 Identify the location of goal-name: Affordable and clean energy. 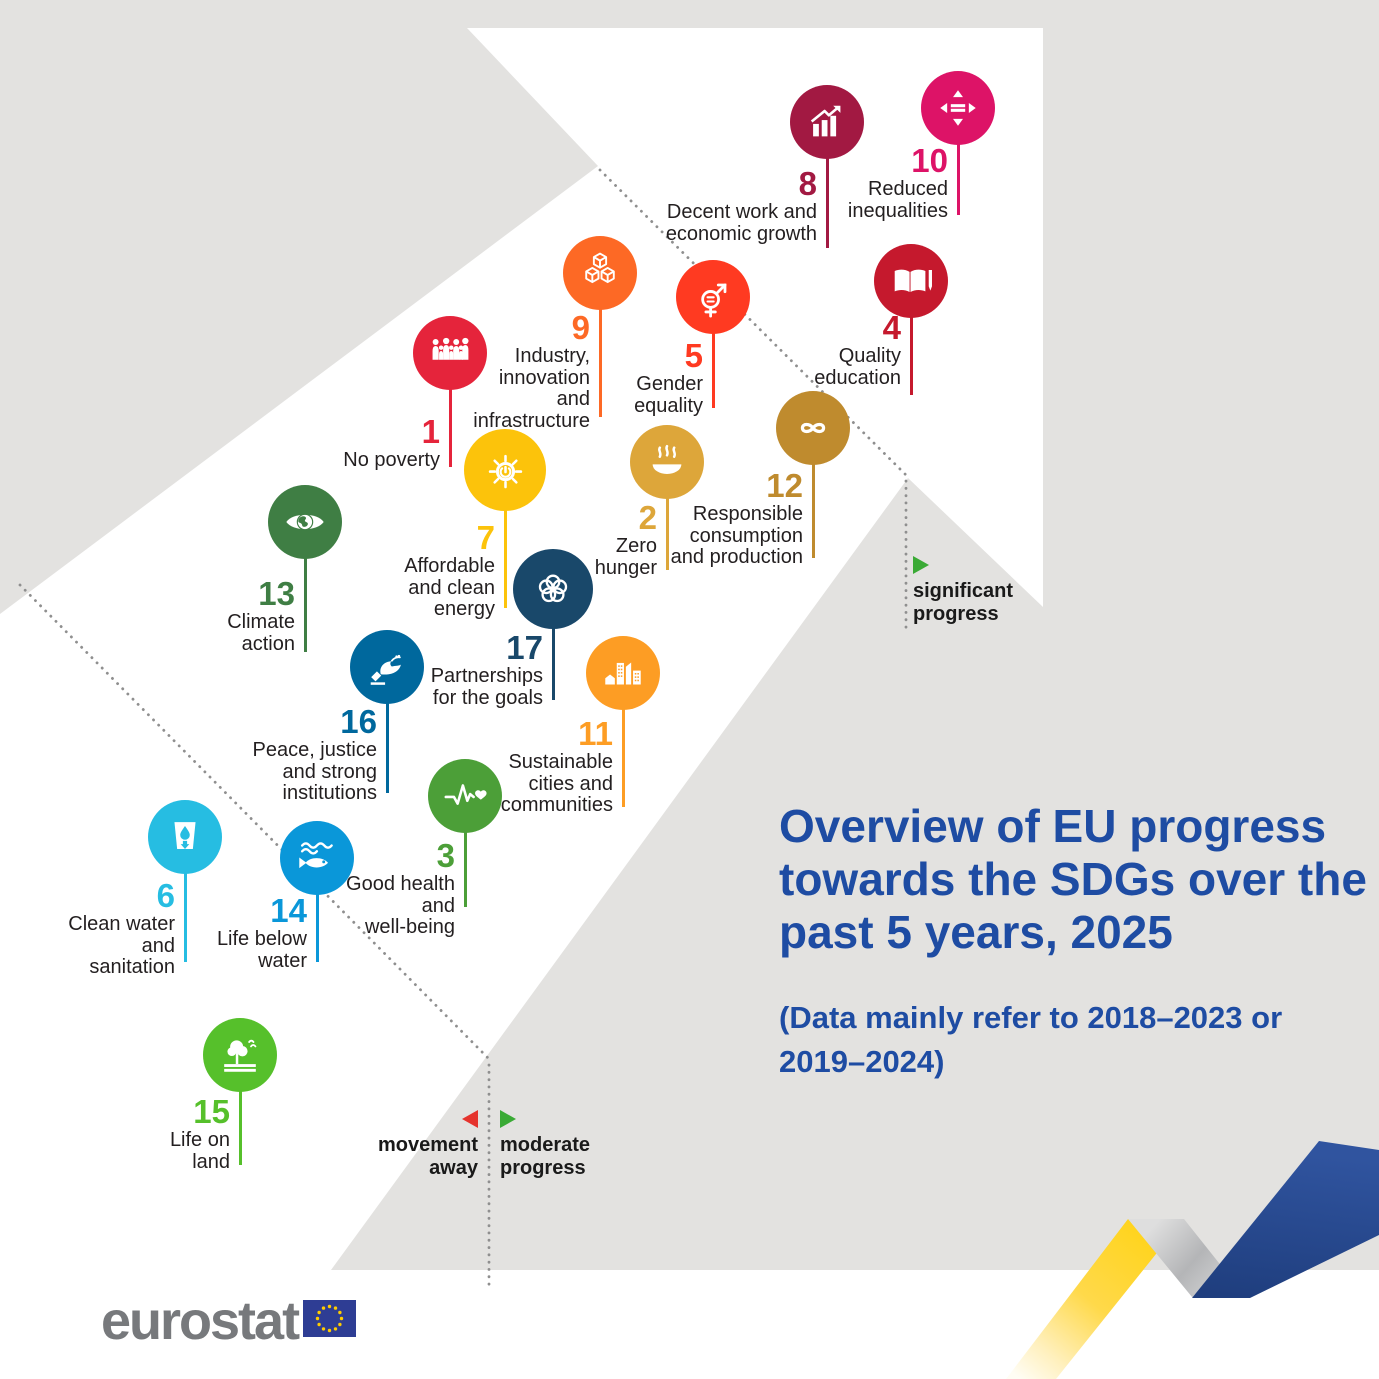
(449, 587).